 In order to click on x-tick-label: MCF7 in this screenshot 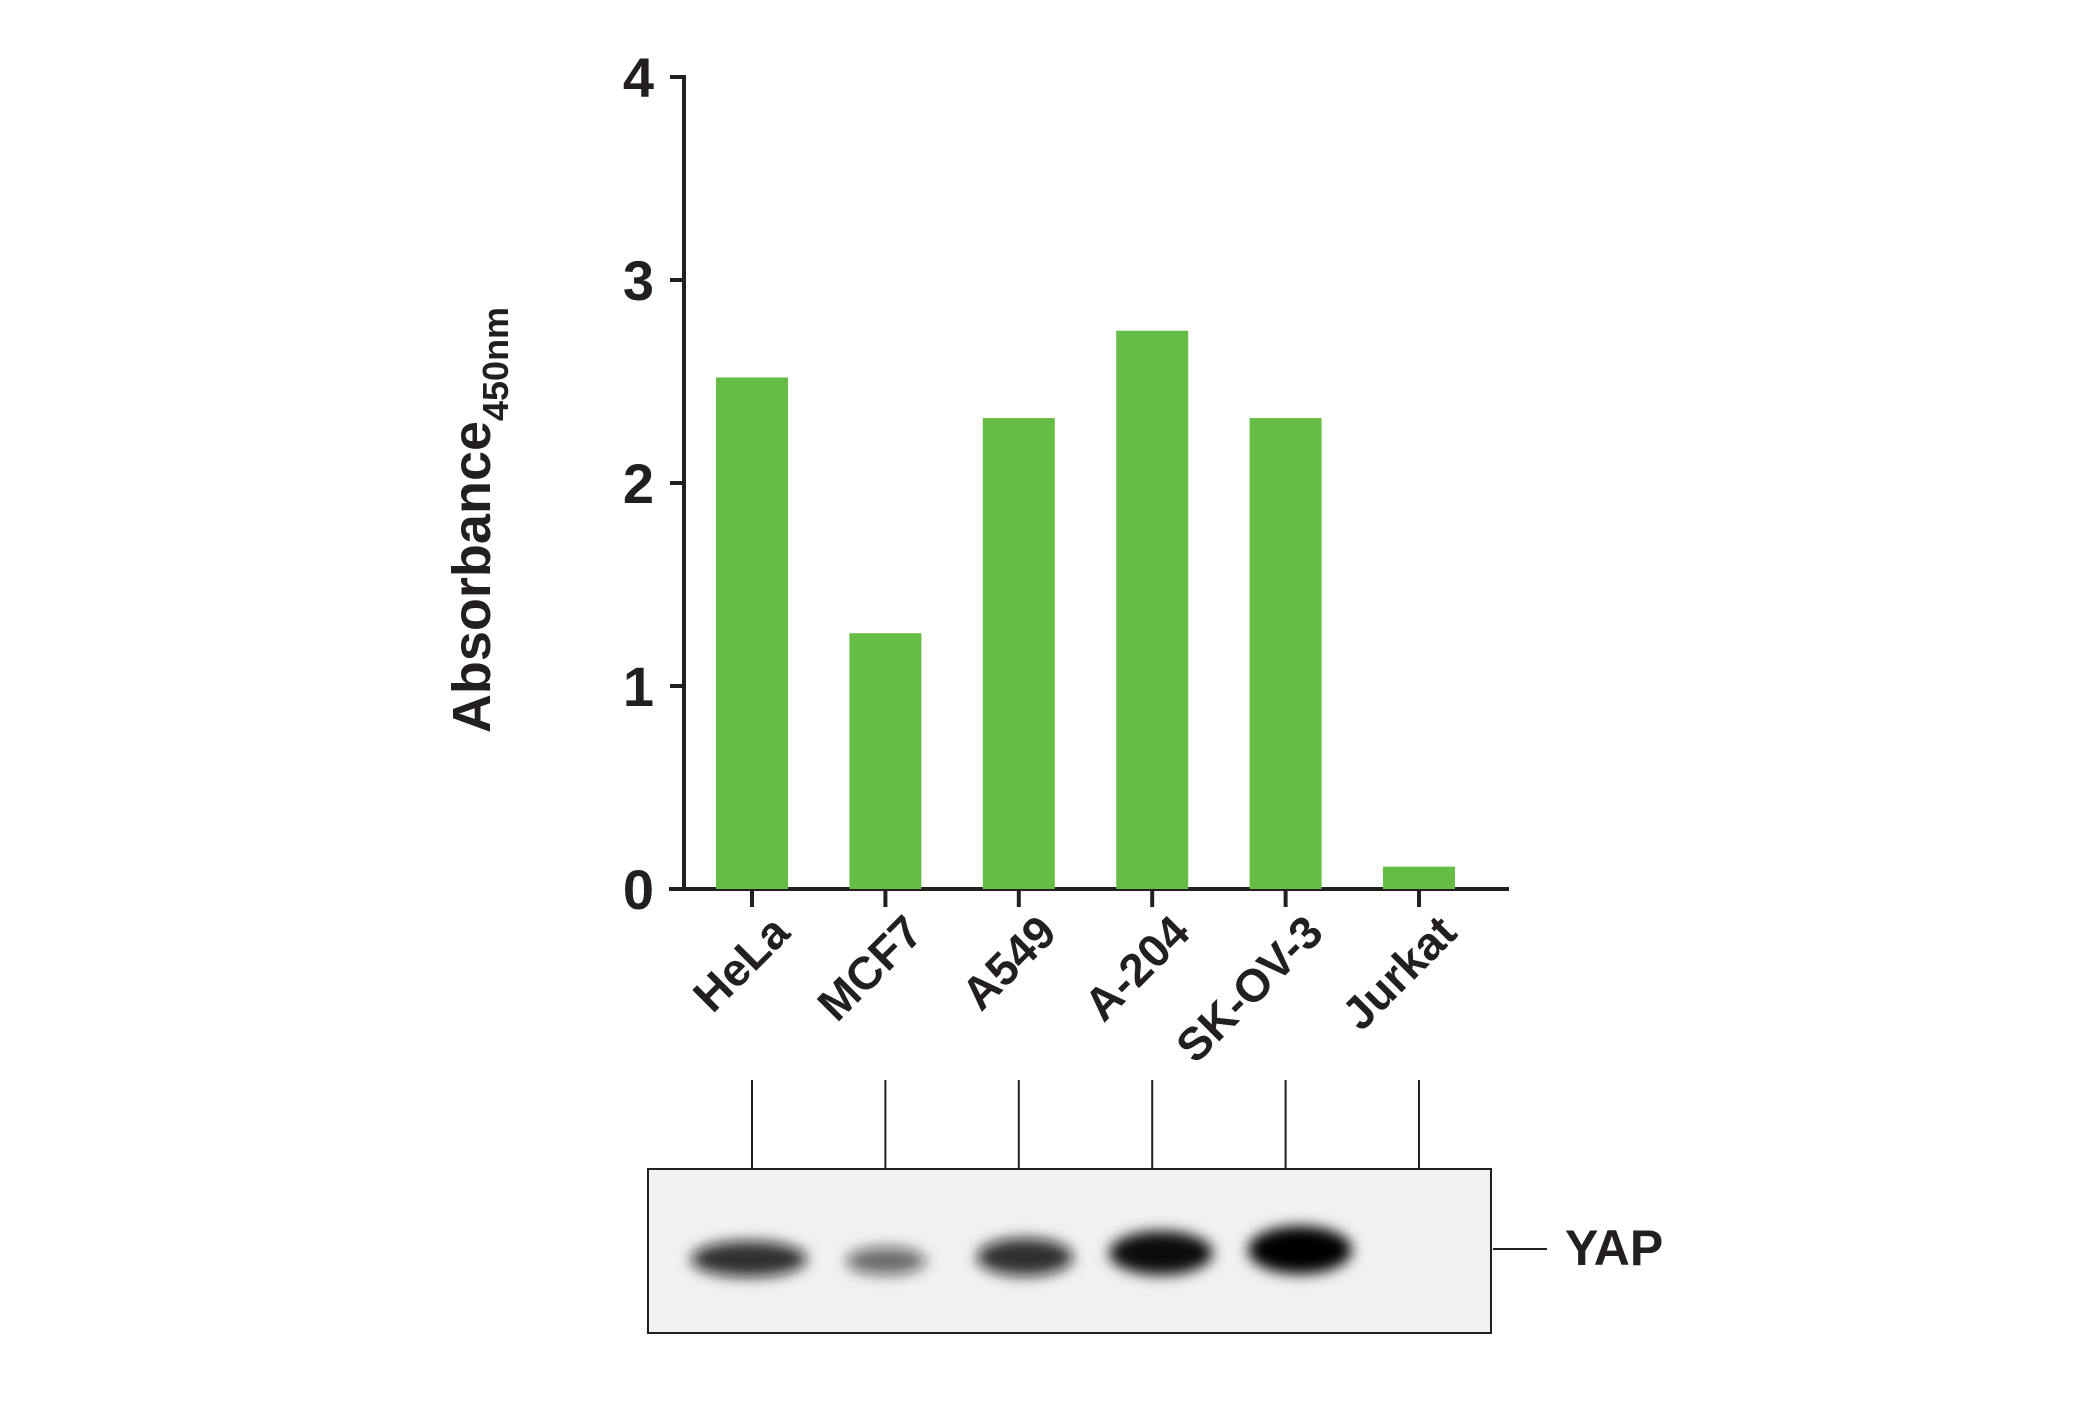, I will do `click(869, 967)`.